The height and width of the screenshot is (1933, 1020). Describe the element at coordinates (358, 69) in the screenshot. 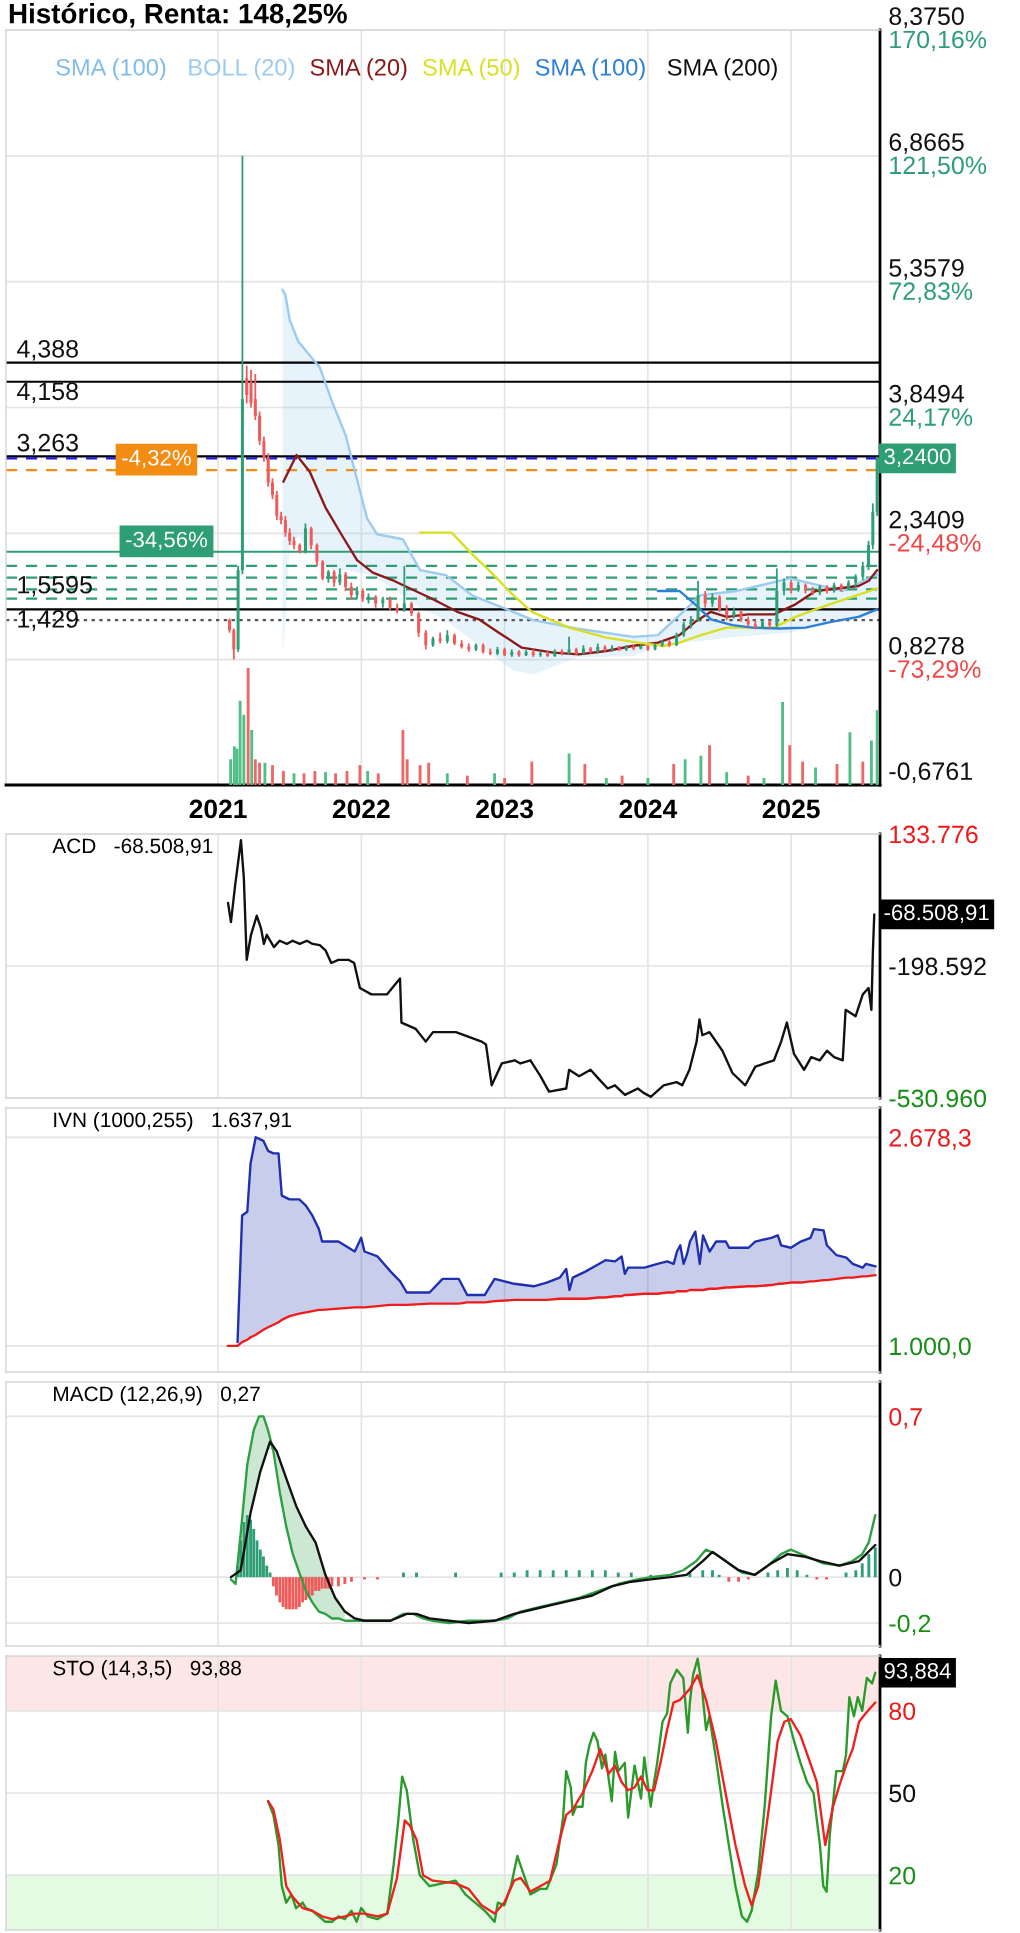

I see `text: SMA (20)` at that location.